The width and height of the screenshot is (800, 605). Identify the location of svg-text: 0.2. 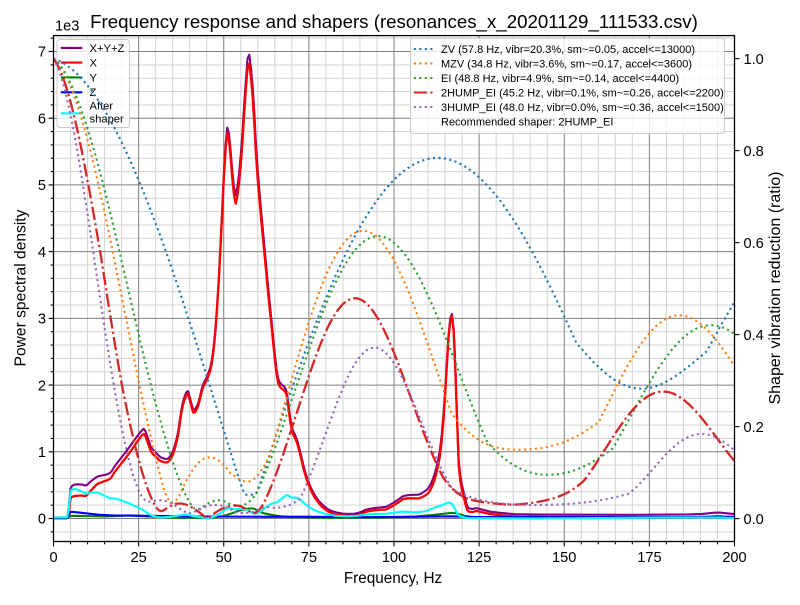
(754, 428).